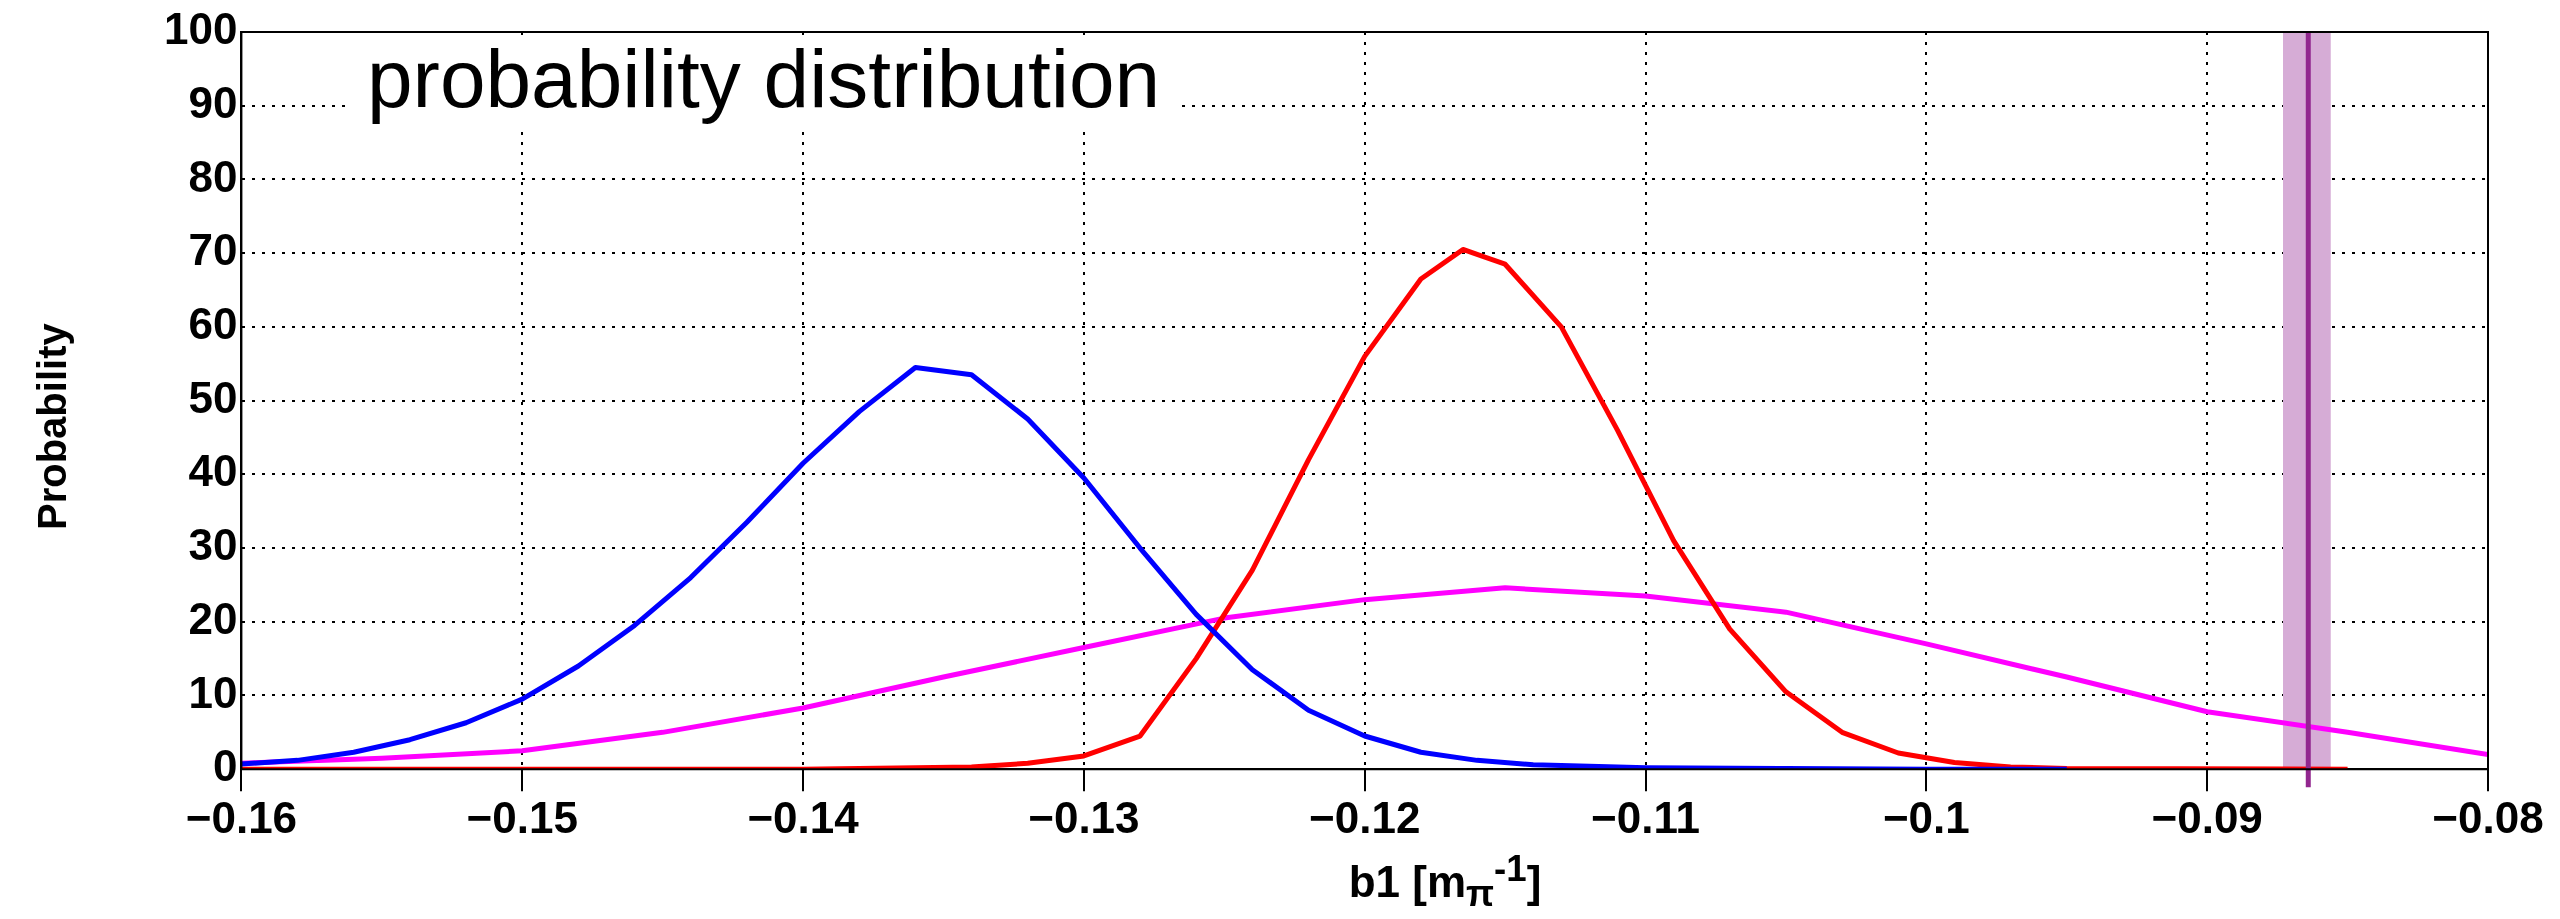  I want to click on y-tick-label: 40, so click(213, 471).